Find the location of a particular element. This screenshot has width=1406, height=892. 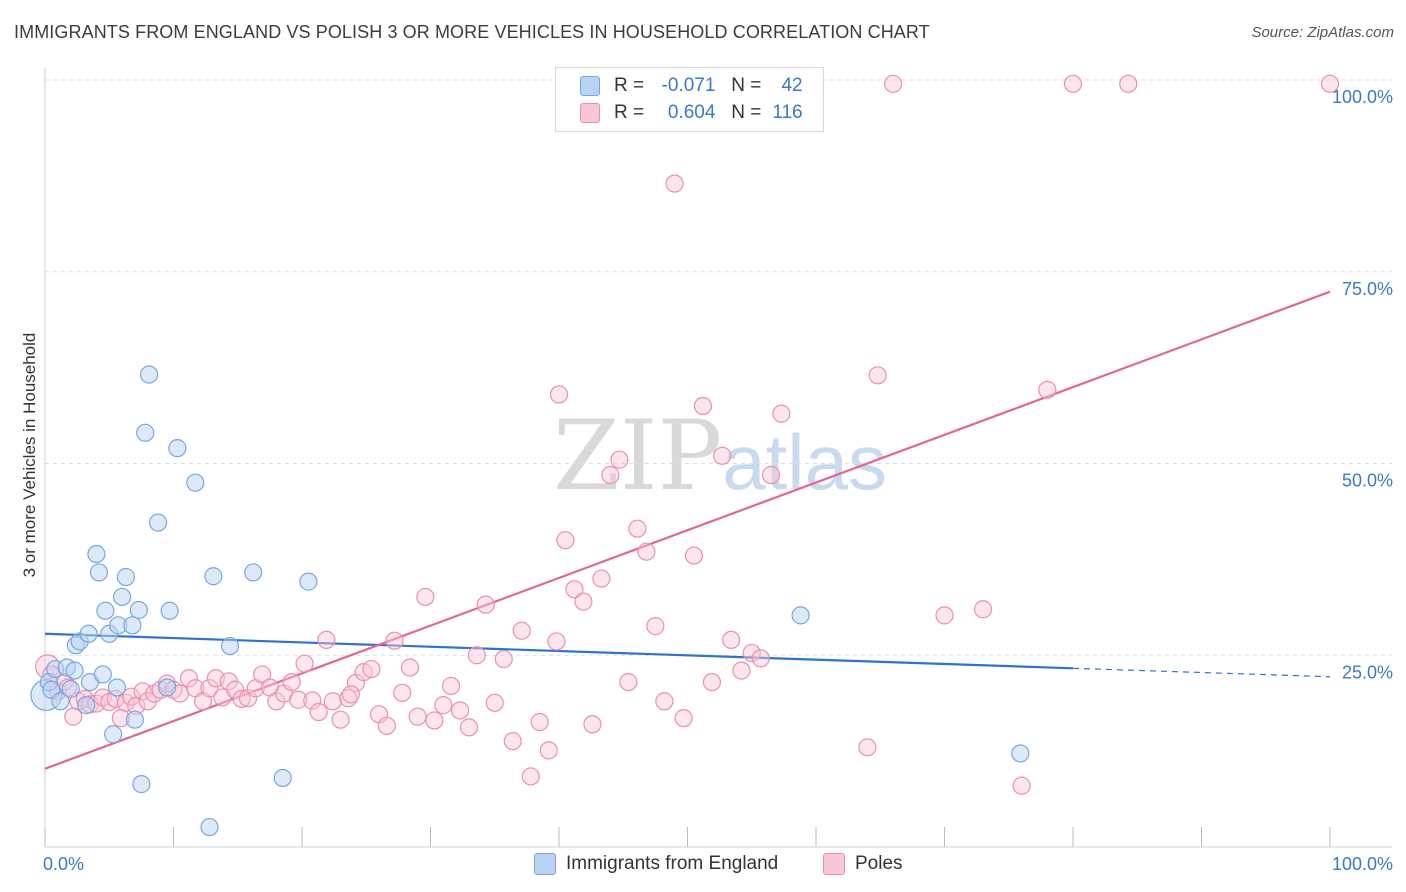

source-label: Source: ZipAtlas.com is located at coordinates (1322, 32).